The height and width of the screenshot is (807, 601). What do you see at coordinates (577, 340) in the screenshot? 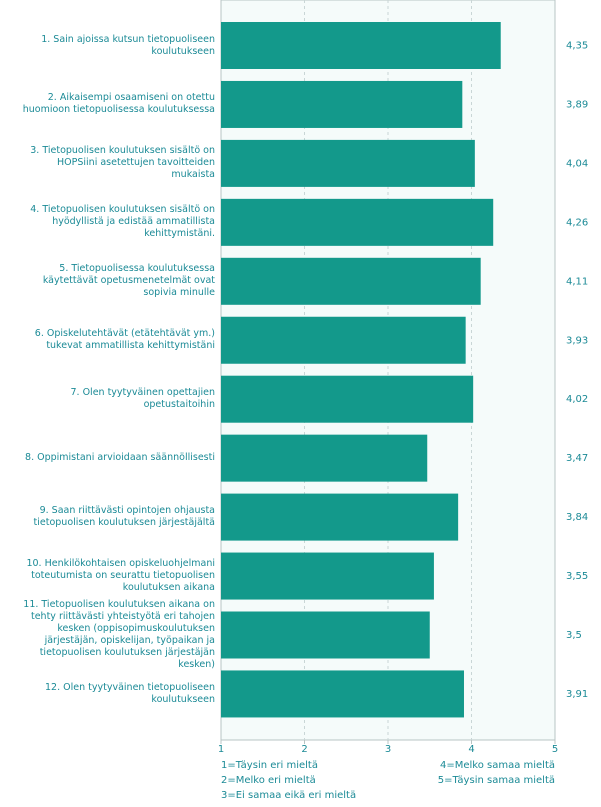
I see `value-label: 3,93` at bounding box center [577, 340].